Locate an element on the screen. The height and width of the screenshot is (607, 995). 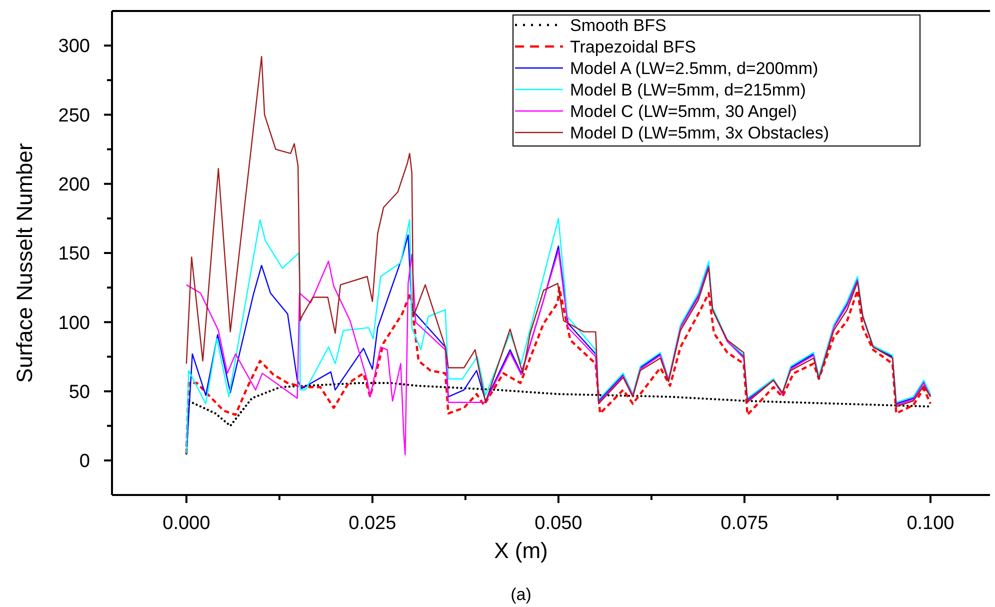
text: (a) is located at coordinates (521, 594).